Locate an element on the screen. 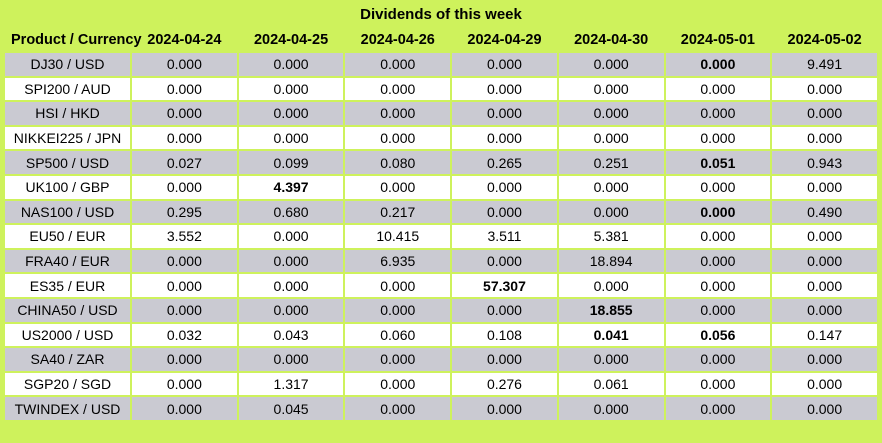  dividend-value-cell: 0.043 is located at coordinates (291, 335).